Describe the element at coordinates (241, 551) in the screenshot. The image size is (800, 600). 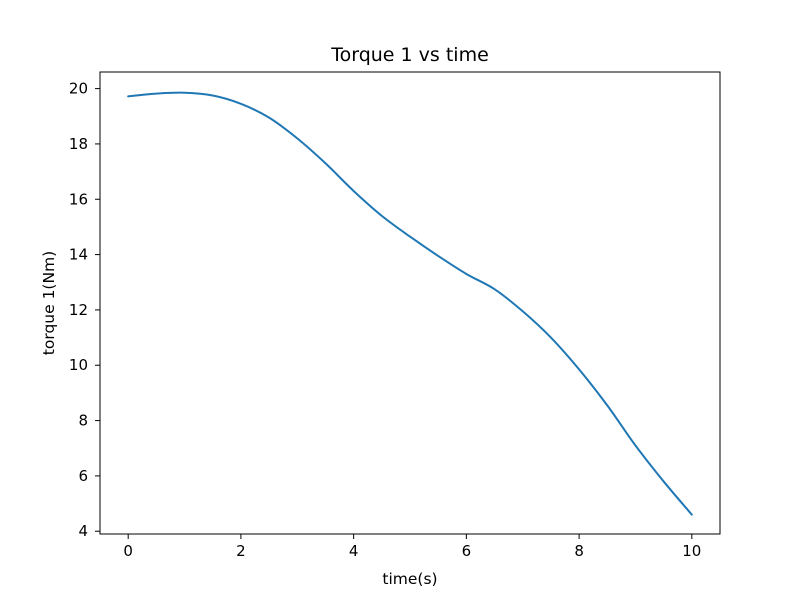
I see `x-tick-label: 2` at that location.